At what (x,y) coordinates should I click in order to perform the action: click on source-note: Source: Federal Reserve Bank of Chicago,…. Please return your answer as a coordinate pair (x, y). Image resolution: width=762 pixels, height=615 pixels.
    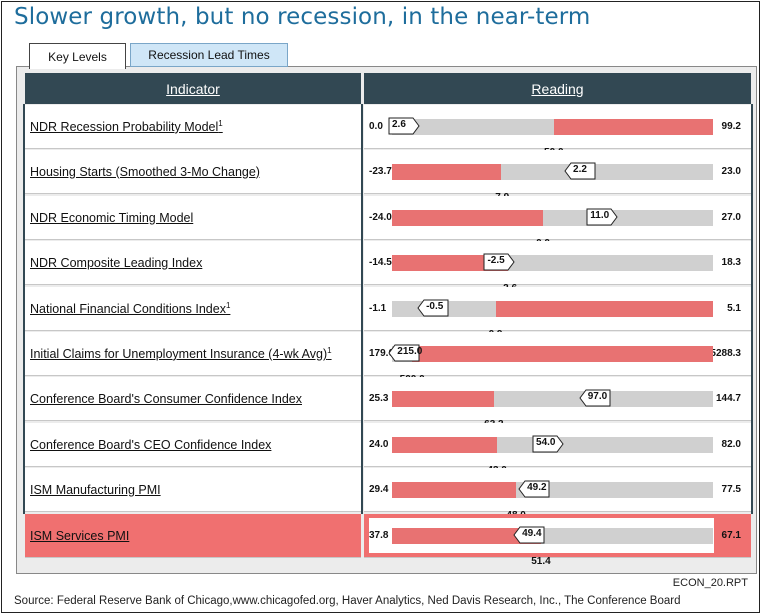
    Looking at the image, I should click on (347, 601).